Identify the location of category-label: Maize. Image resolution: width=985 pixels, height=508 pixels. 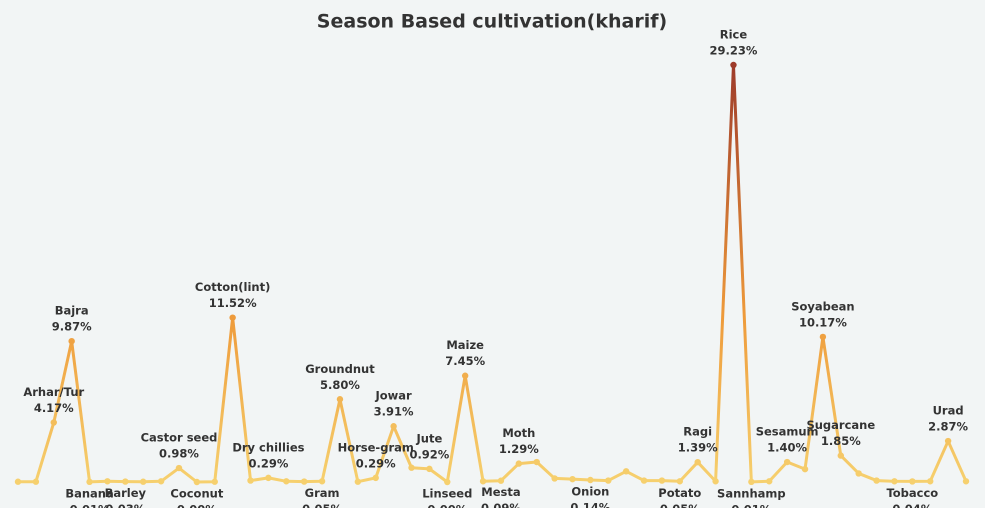
(465, 345).